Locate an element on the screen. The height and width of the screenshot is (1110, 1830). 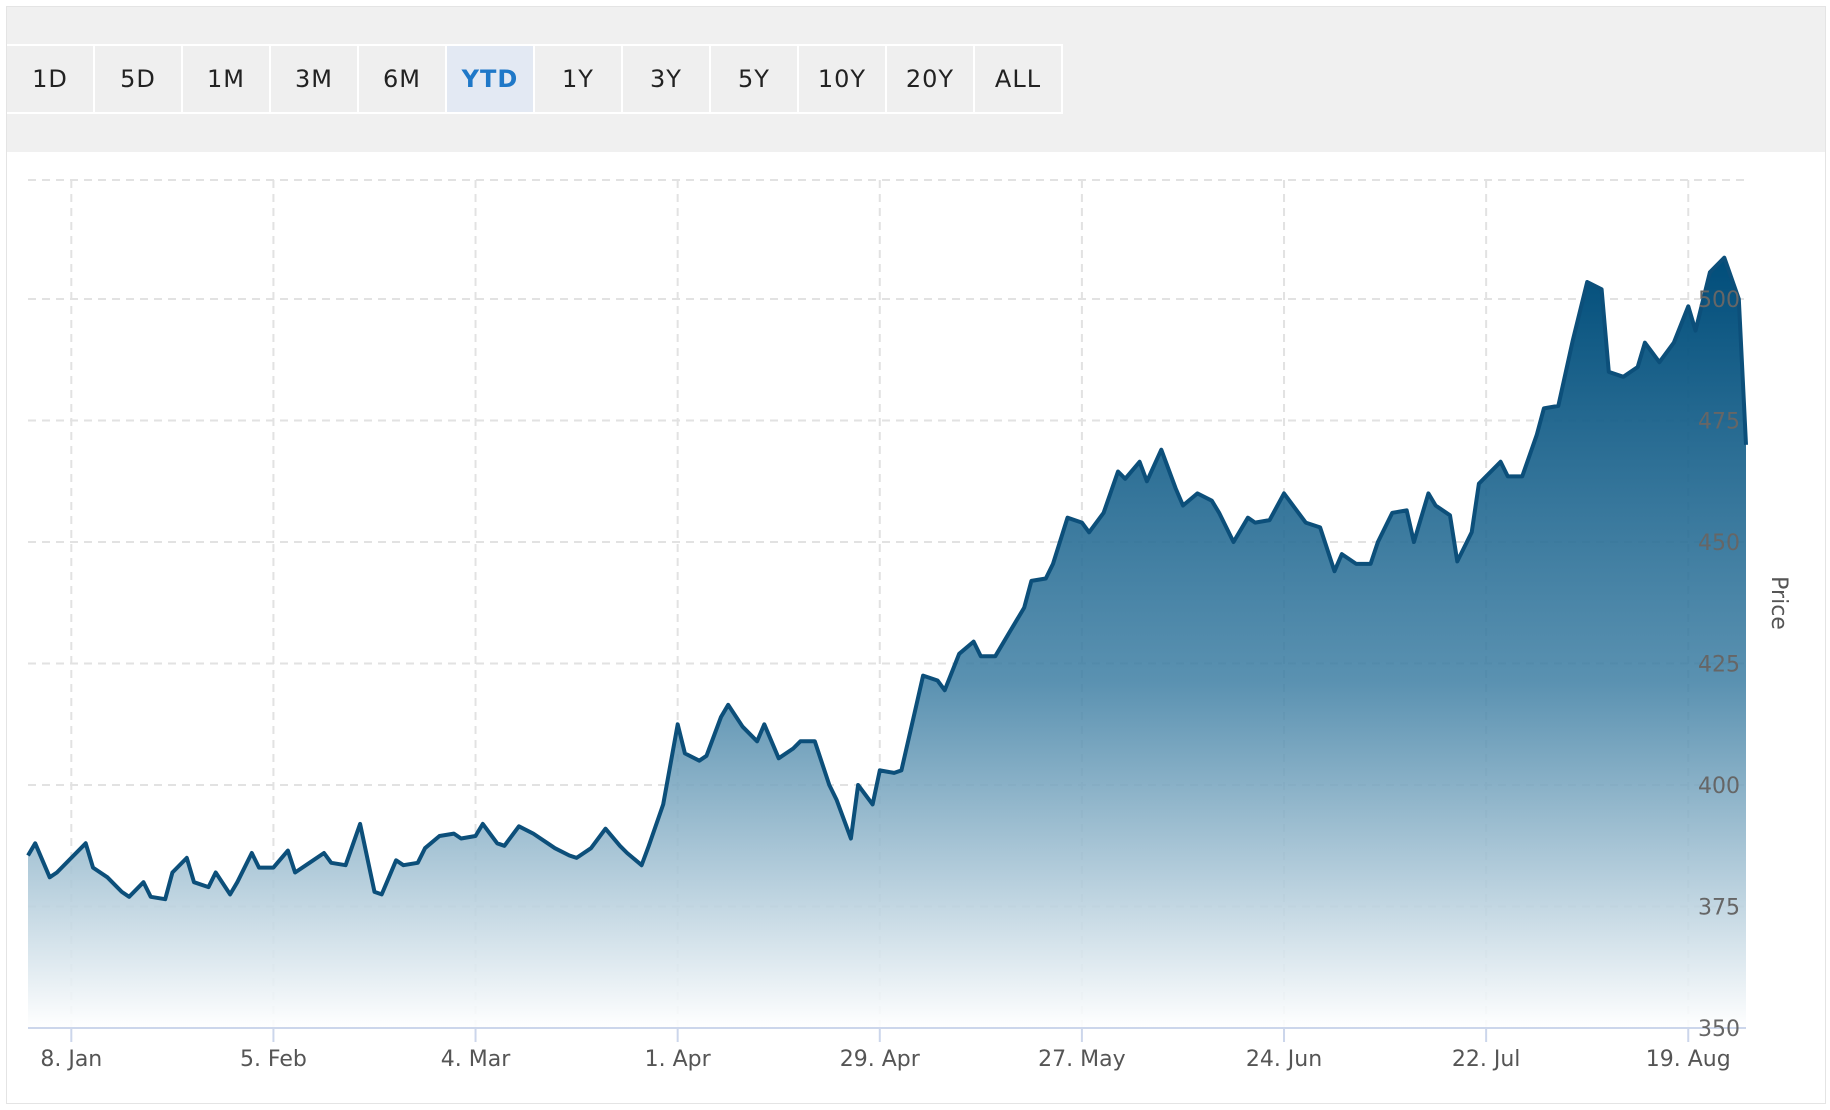
x-tick-label: 19. Aug is located at coordinates (1688, 1059).